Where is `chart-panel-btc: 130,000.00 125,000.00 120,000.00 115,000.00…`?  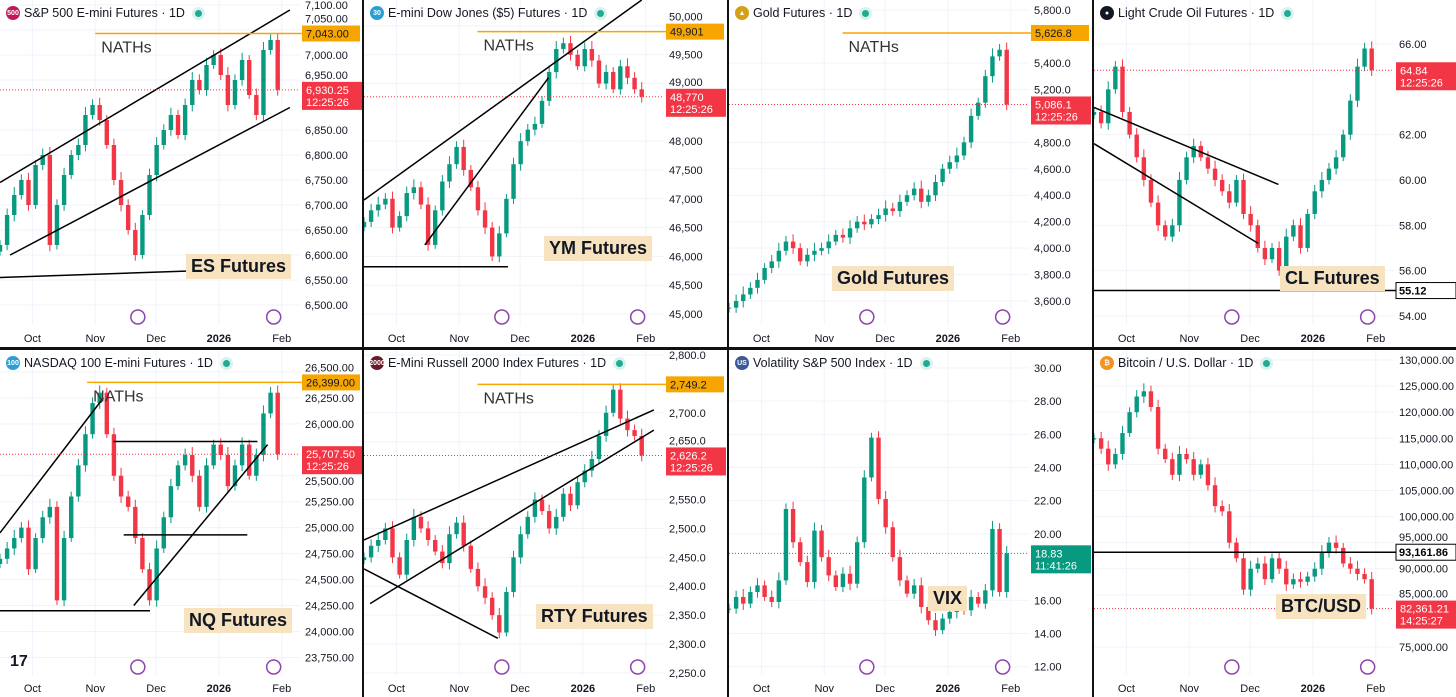
chart-panel-btc: 130,000.00 125,000.00 120,000.00 115,000.00… is located at coordinates (1275, 523).